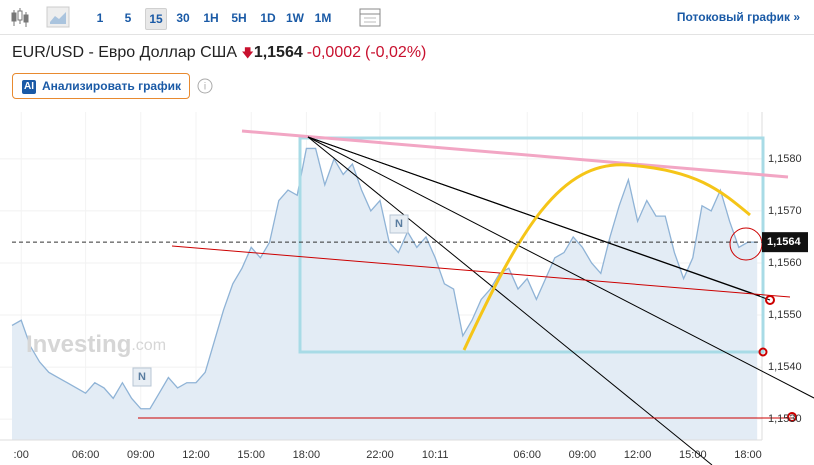  Describe the element at coordinates (323, 18) in the screenshot. I see `interval-button: 1M` at that location.